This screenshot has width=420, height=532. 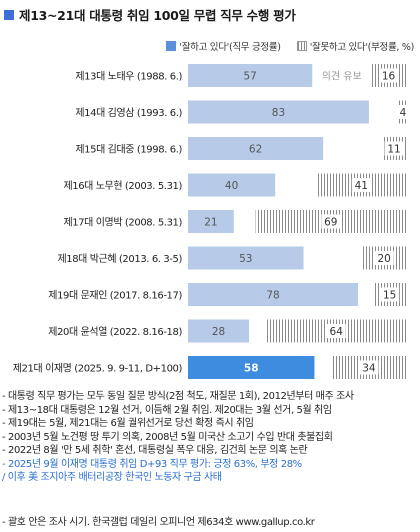 I want to click on negative-value-label: 16, so click(x=389, y=77).